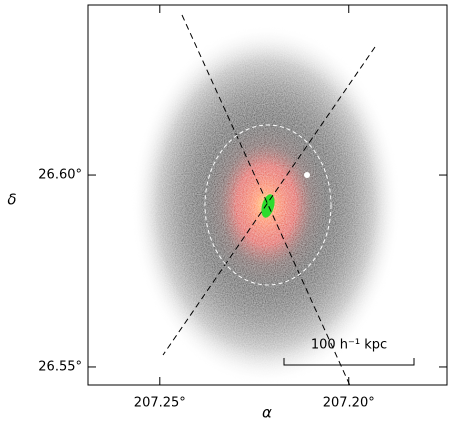 This screenshot has height=429, width=463. What do you see at coordinates (60, 366) in the screenshot?
I see `y-tick-label: 26.55°` at bounding box center [60, 366].